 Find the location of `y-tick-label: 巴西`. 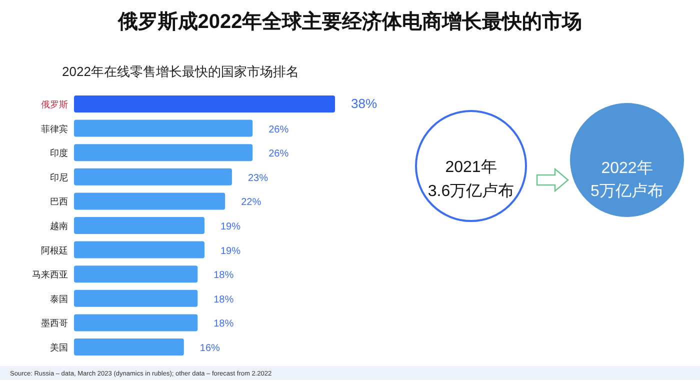

y-tick-label: 巴西 is located at coordinates (59, 201).